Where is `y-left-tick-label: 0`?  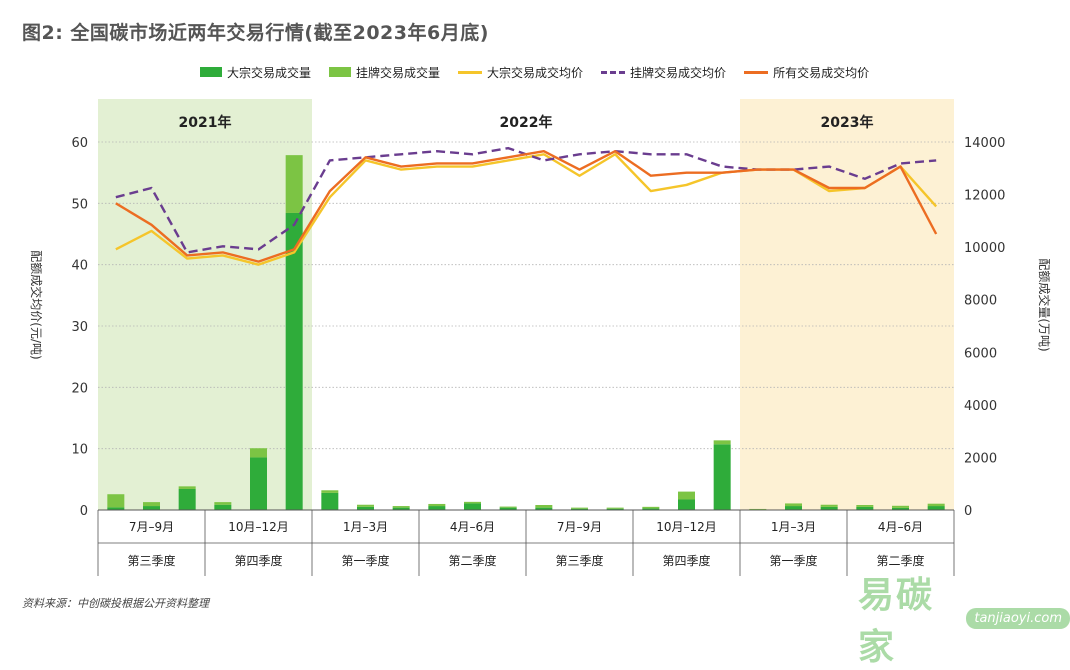 y-left-tick-label: 0 is located at coordinates (84, 511).